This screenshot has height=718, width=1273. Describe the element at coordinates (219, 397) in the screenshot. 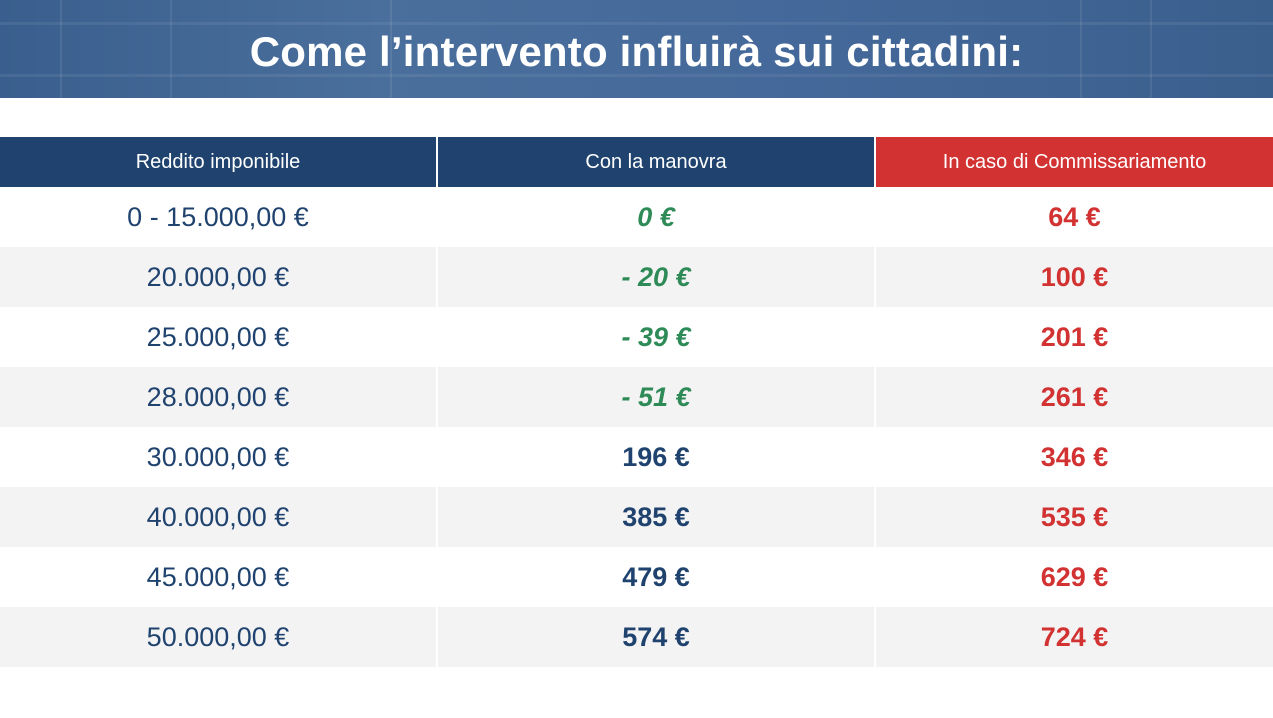

I see `cell-reddito: 28.000,00 €` at that location.